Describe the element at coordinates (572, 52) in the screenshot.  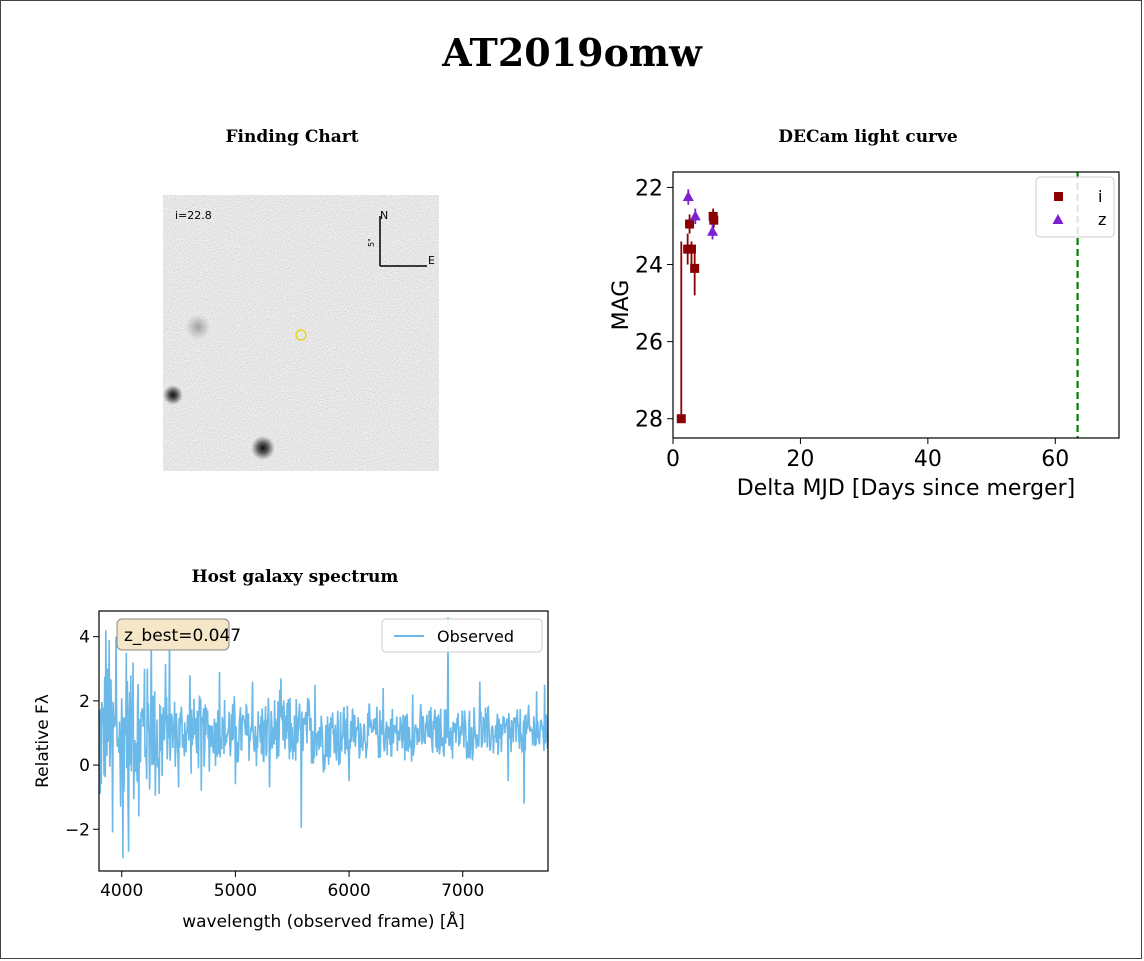
I see `page-title: AT2019omw` at that location.